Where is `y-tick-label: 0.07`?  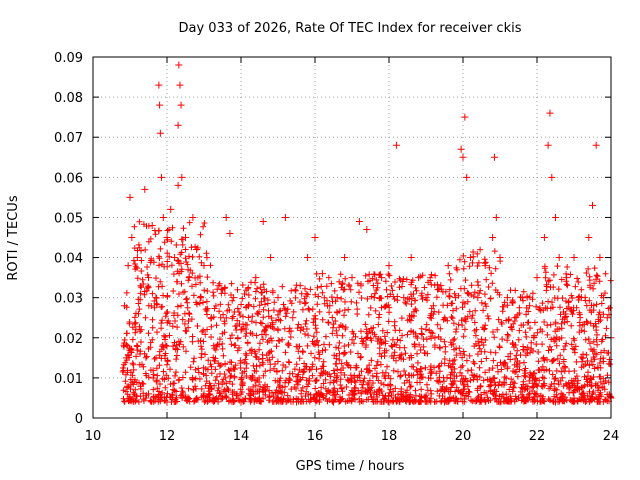 y-tick-label: 0.07 is located at coordinates (68, 138).